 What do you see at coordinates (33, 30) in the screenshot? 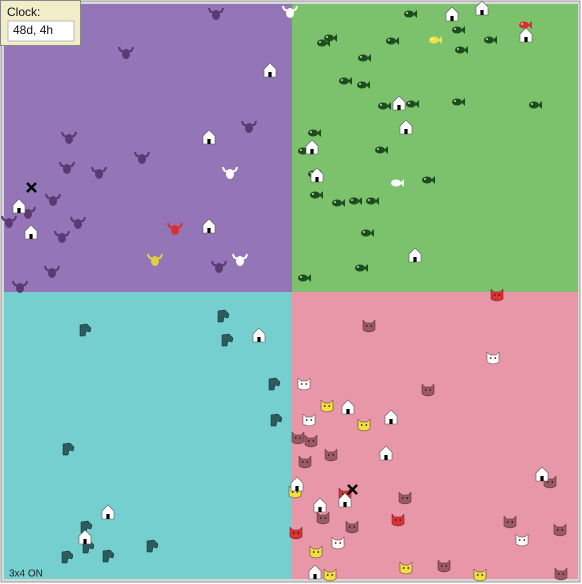
I see `clock-value: 48d, 4h` at bounding box center [33, 30].